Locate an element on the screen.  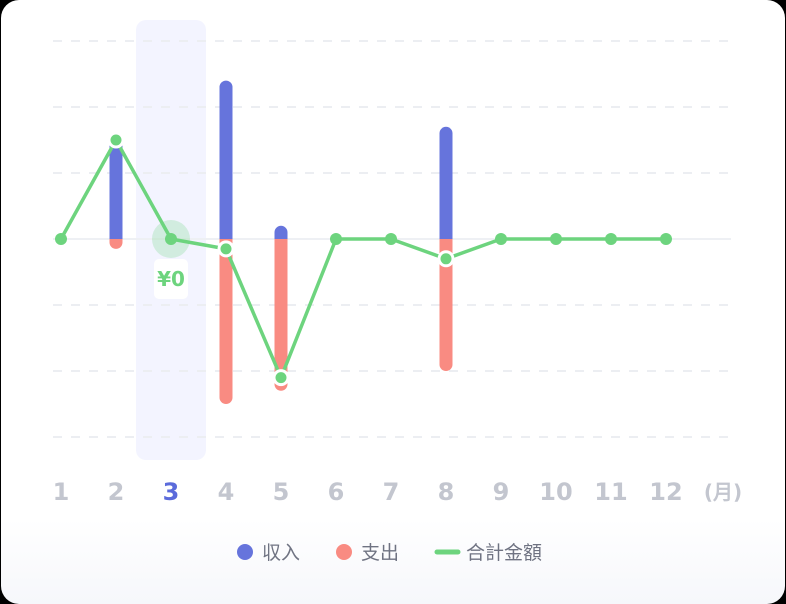
legend-income-marker is located at coordinates (245, 552).